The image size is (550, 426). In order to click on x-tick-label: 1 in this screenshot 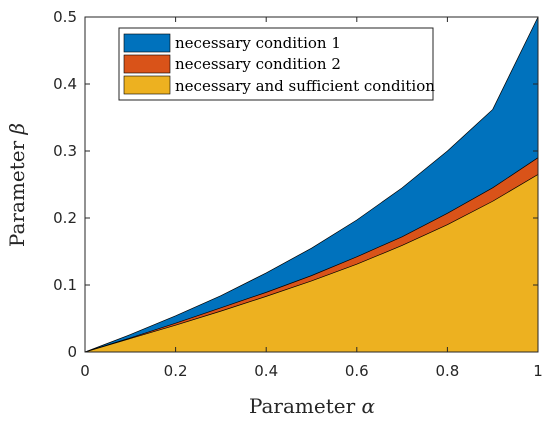, I will do `click(538, 371)`.